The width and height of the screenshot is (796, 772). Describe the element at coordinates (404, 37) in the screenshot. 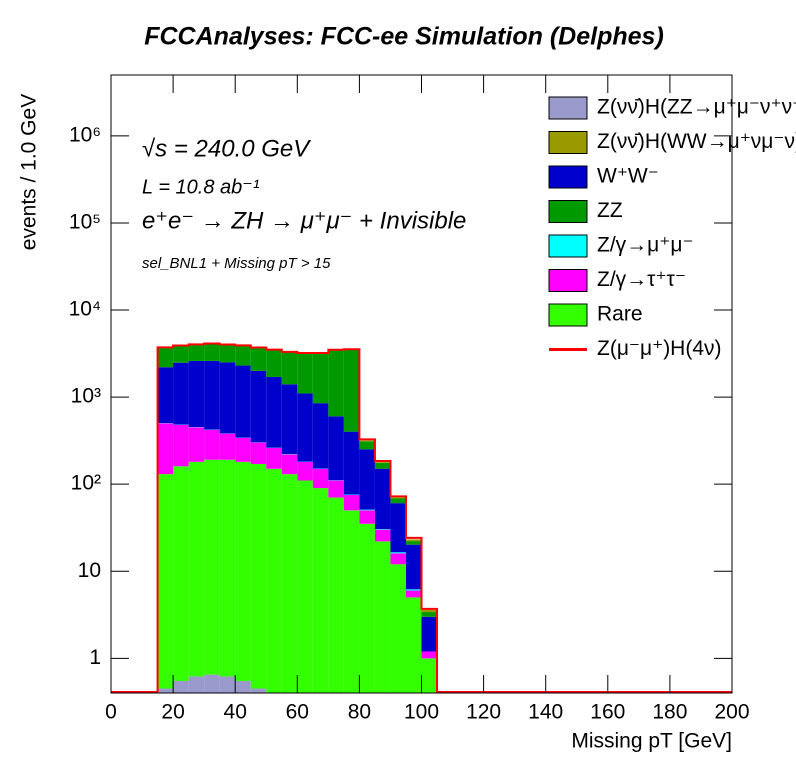

I see `chart-title: FCCAnalyses: FCC-ee Simulation (Delphes)` at that location.